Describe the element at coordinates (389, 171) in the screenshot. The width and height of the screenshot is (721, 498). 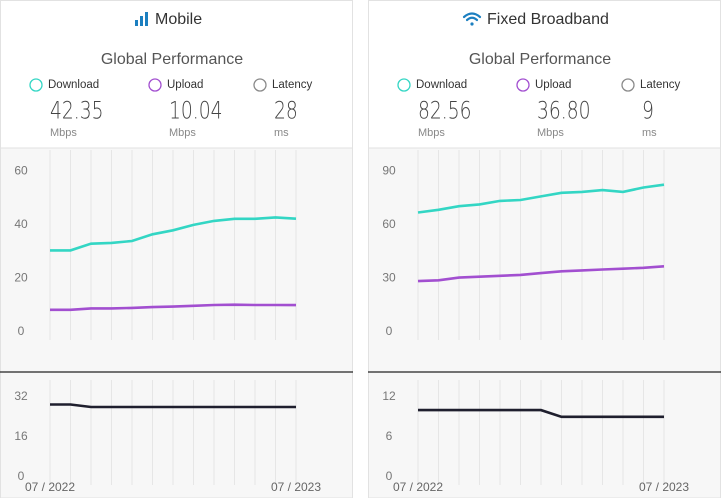
I see `y-tick-label: 90` at that location.